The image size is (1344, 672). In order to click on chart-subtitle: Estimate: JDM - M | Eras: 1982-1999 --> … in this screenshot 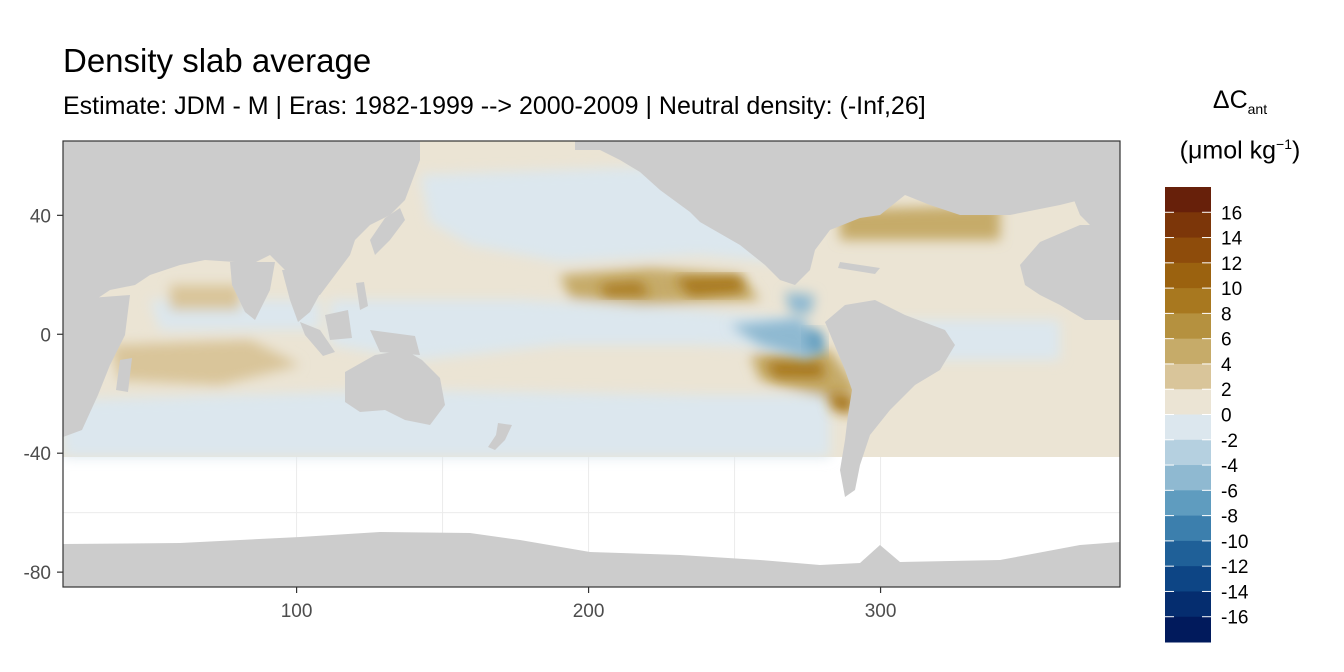, I will do `click(494, 106)`.